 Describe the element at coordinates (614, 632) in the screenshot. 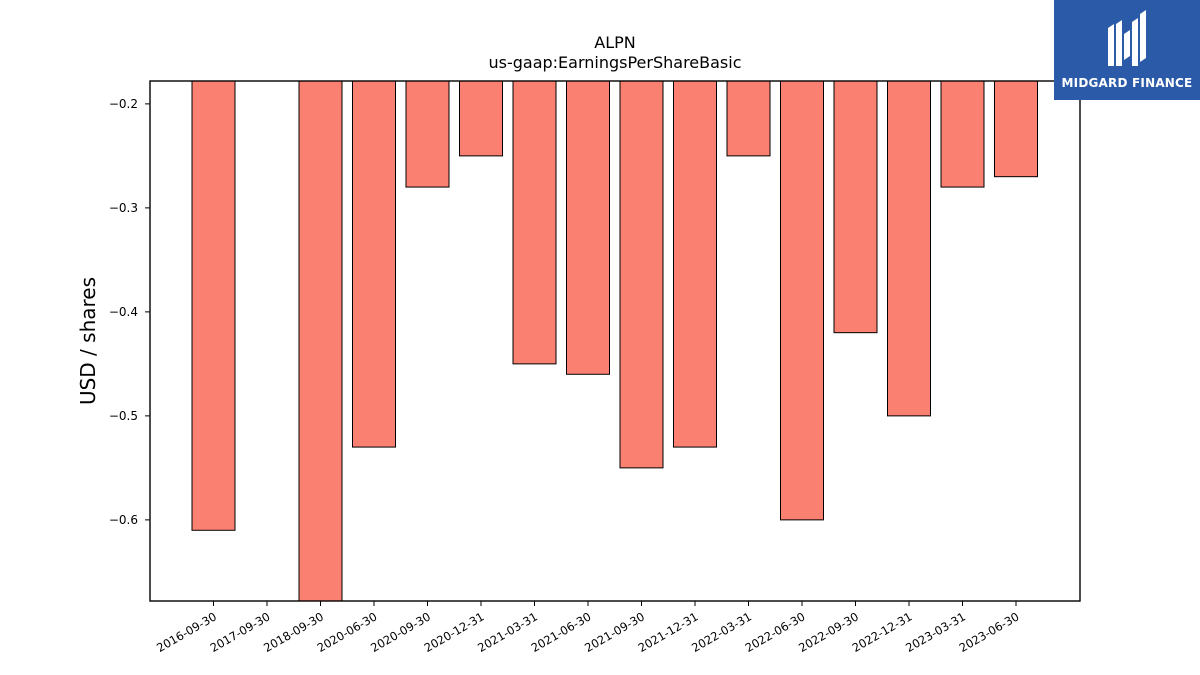

I see `x-tick-label: 2021-09-30` at that location.